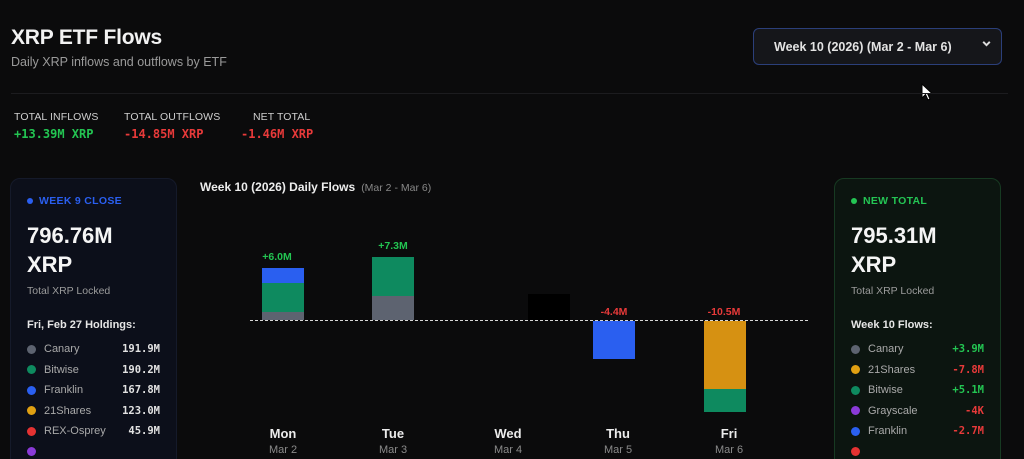  I want to click on total-outflows-label: TOTAL OUTFLOWS, so click(172, 117).